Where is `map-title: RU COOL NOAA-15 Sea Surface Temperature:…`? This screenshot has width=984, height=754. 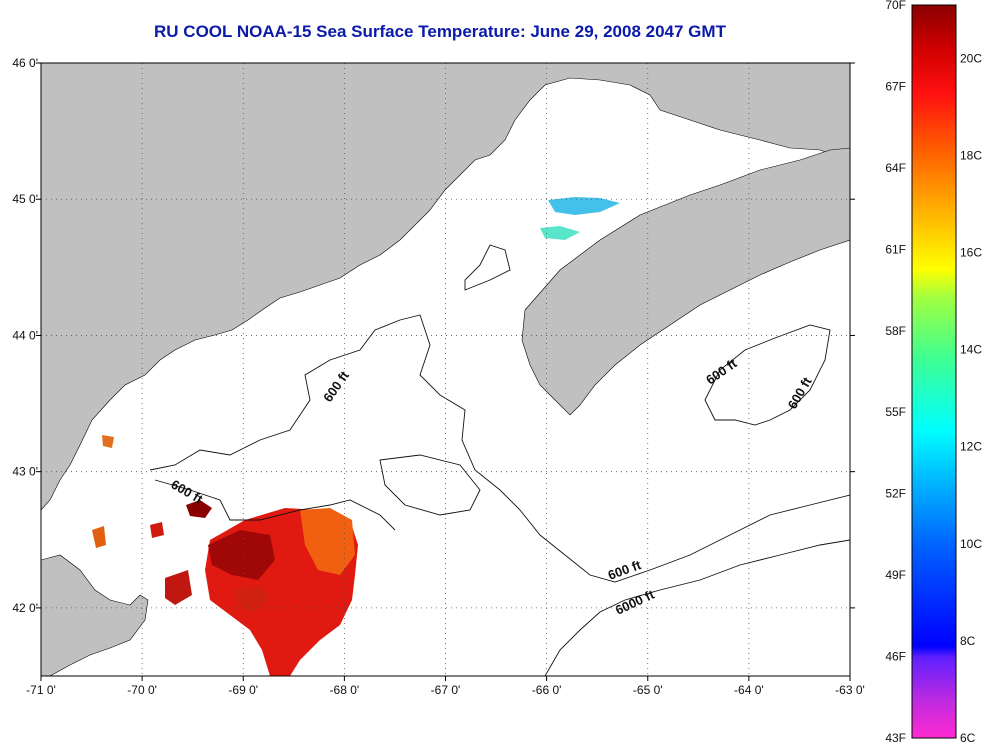 map-title: RU COOL NOAA-15 Sea Surface Temperature:… is located at coordinates (440, 31).